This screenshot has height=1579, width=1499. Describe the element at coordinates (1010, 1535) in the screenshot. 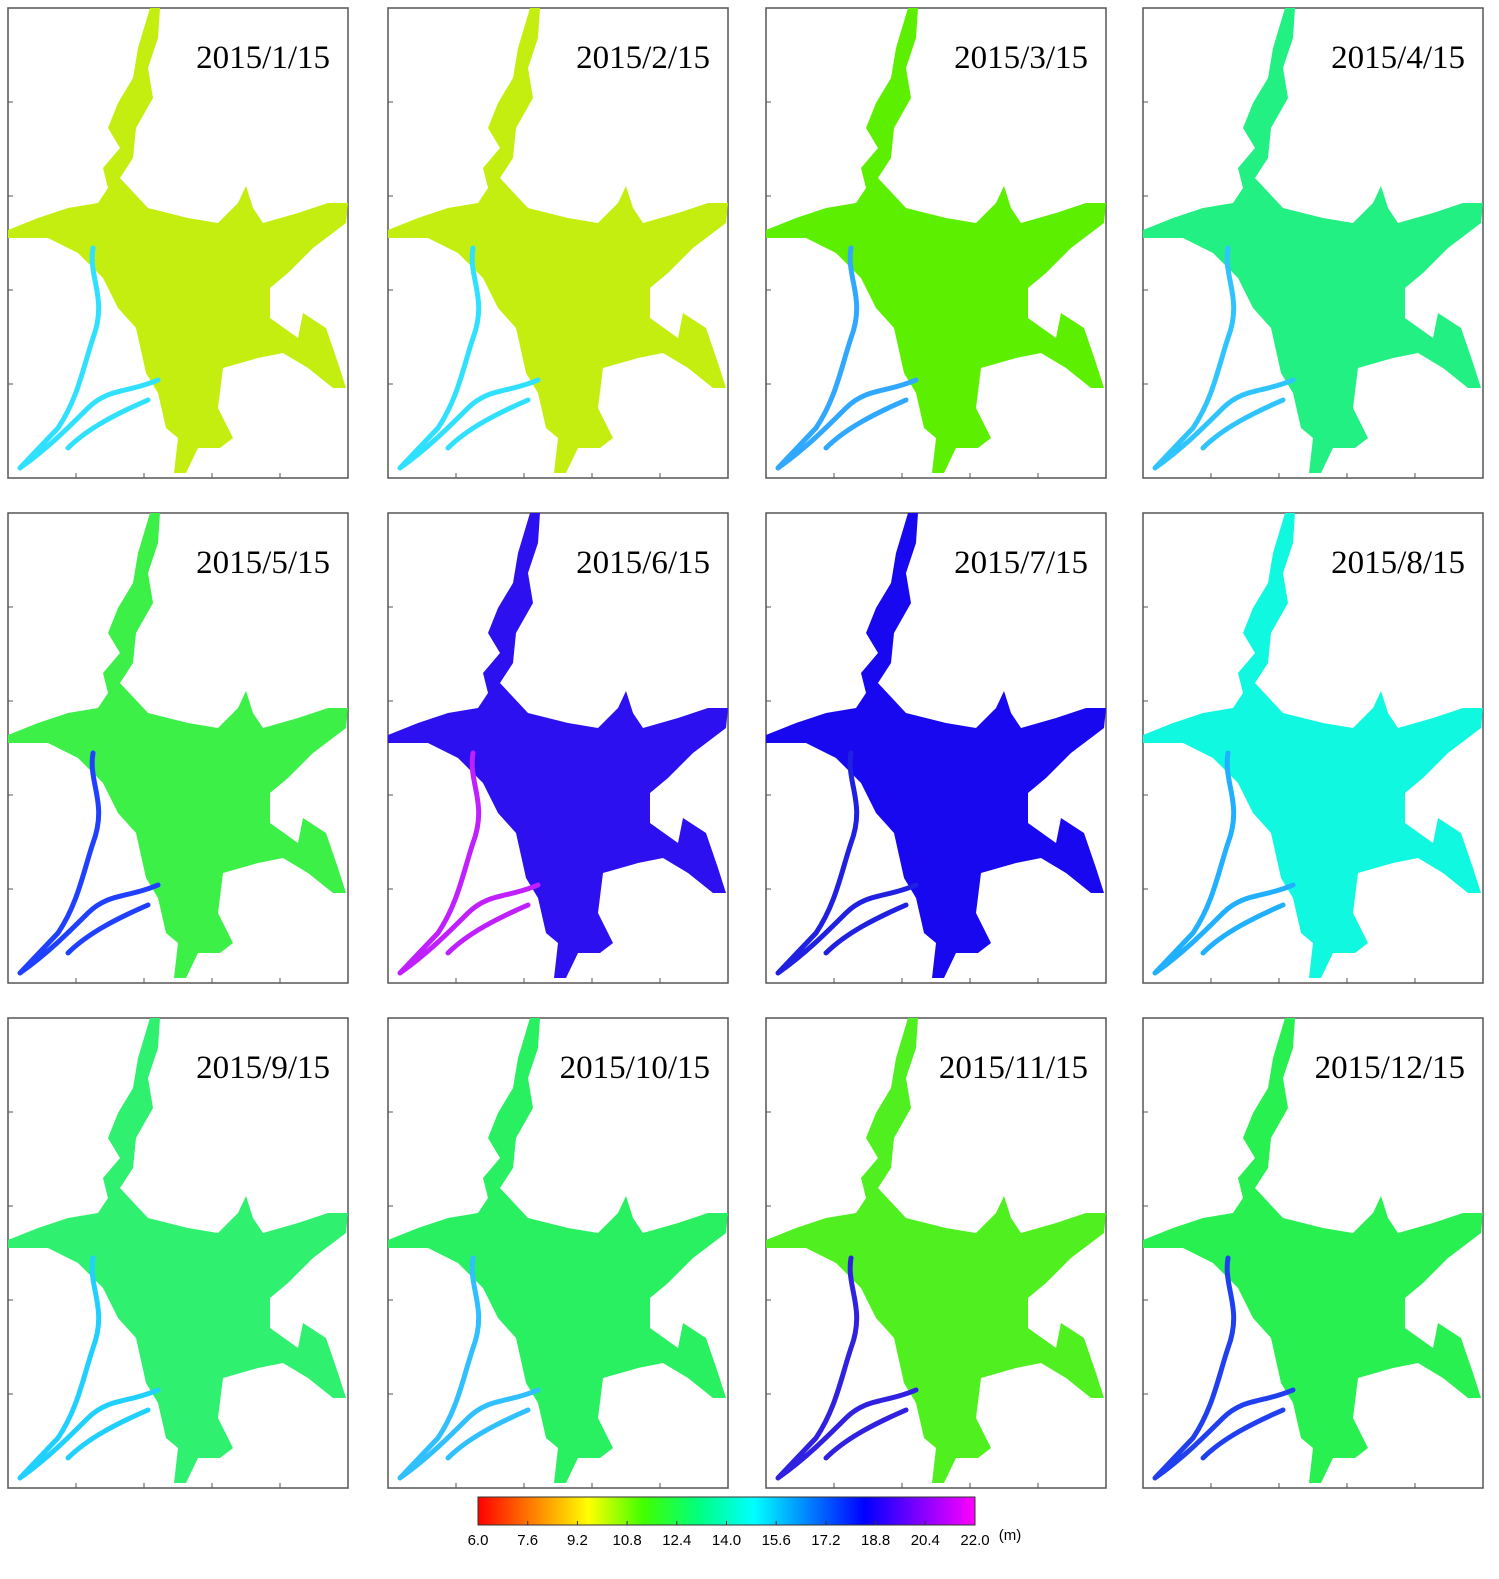

I see `colorbar-unit: (m)` at that location.